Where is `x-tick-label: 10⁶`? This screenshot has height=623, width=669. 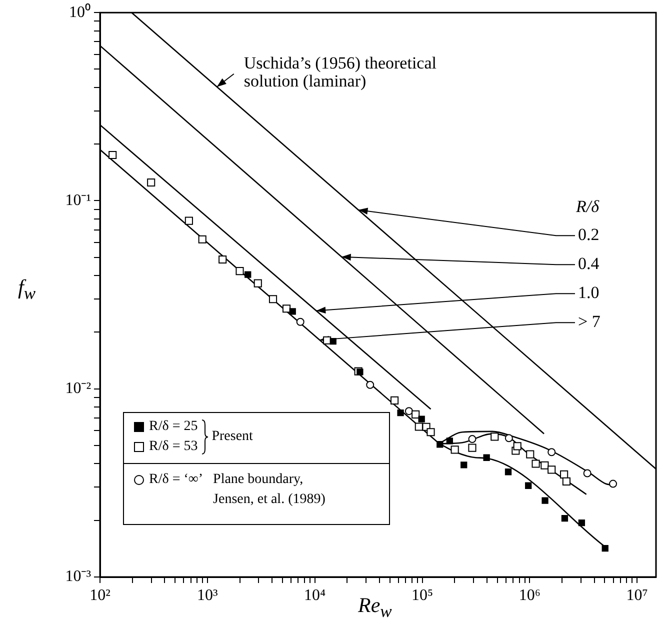 x-tick-label: 10⁶ is located at coordinates (529, 595).